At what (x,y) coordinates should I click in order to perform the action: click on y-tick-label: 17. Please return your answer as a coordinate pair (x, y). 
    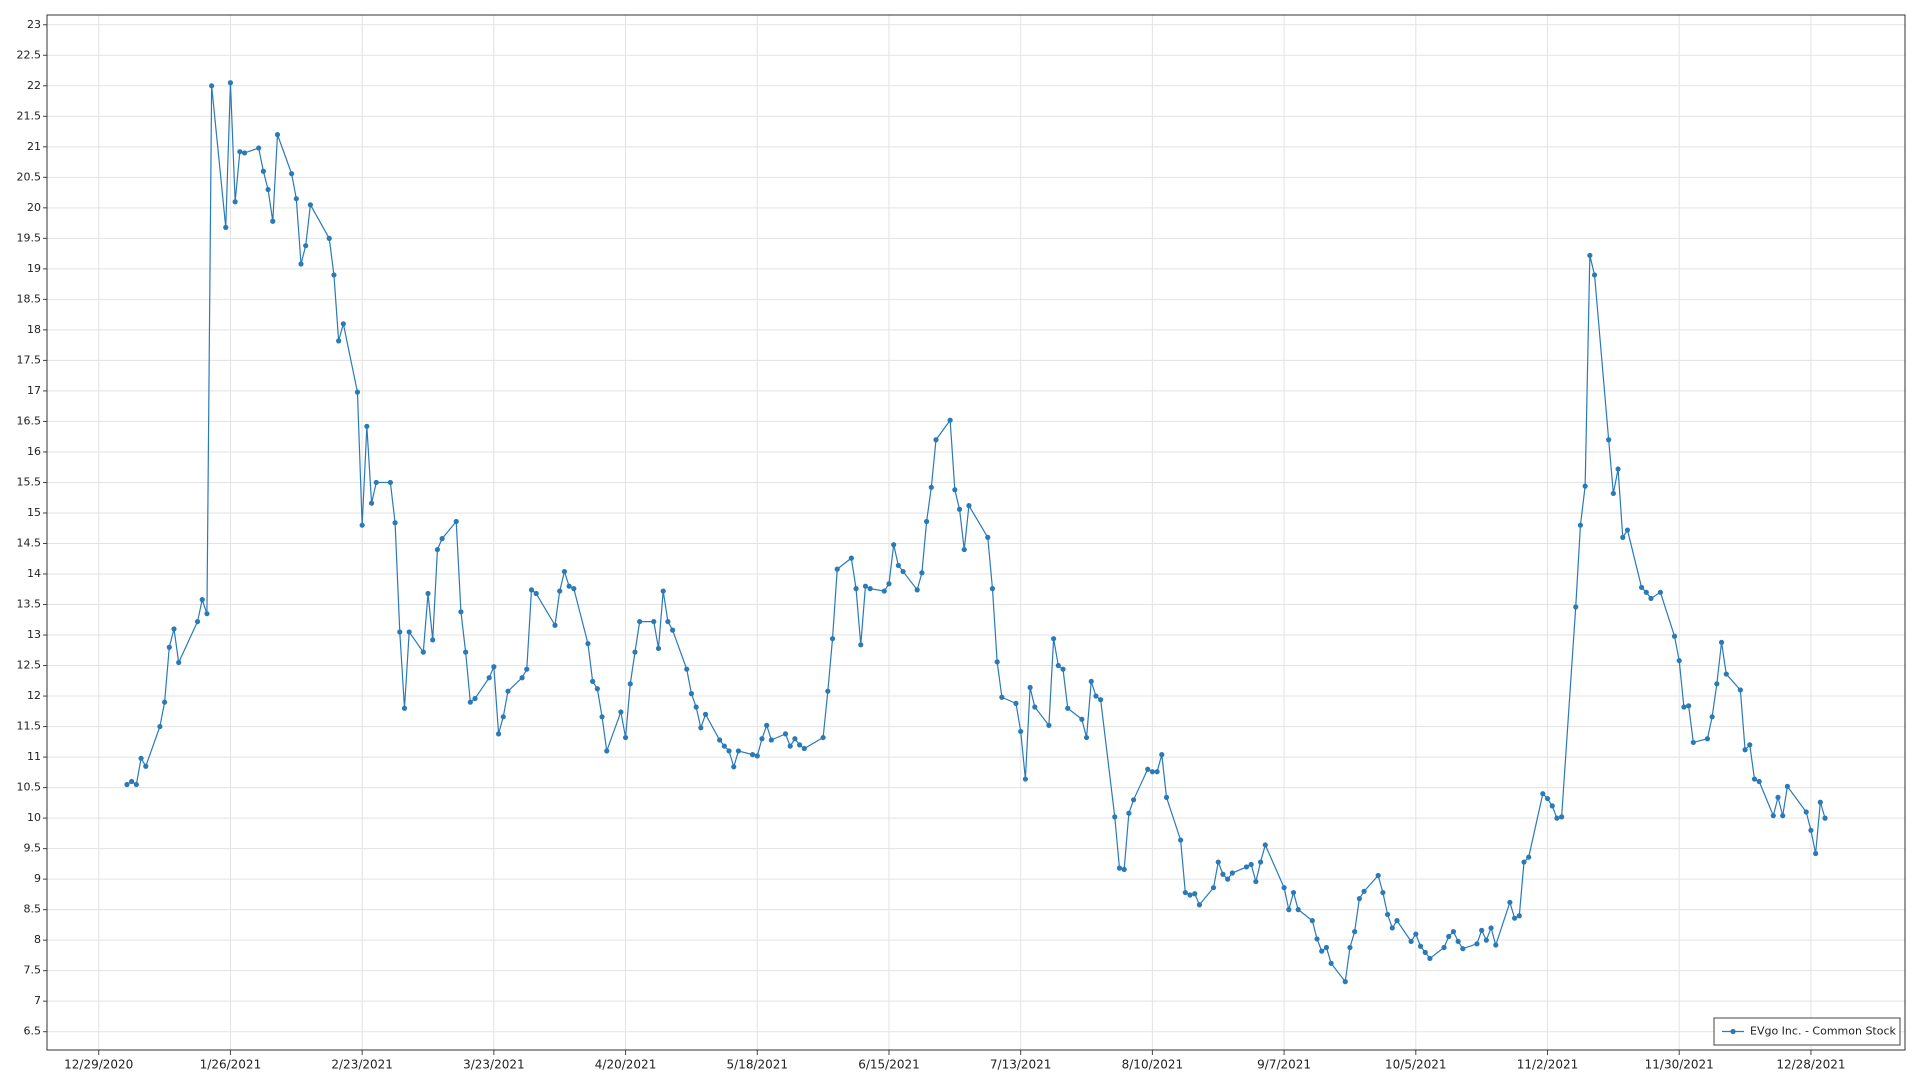
    Looking at the image, I should click on (34, 390).